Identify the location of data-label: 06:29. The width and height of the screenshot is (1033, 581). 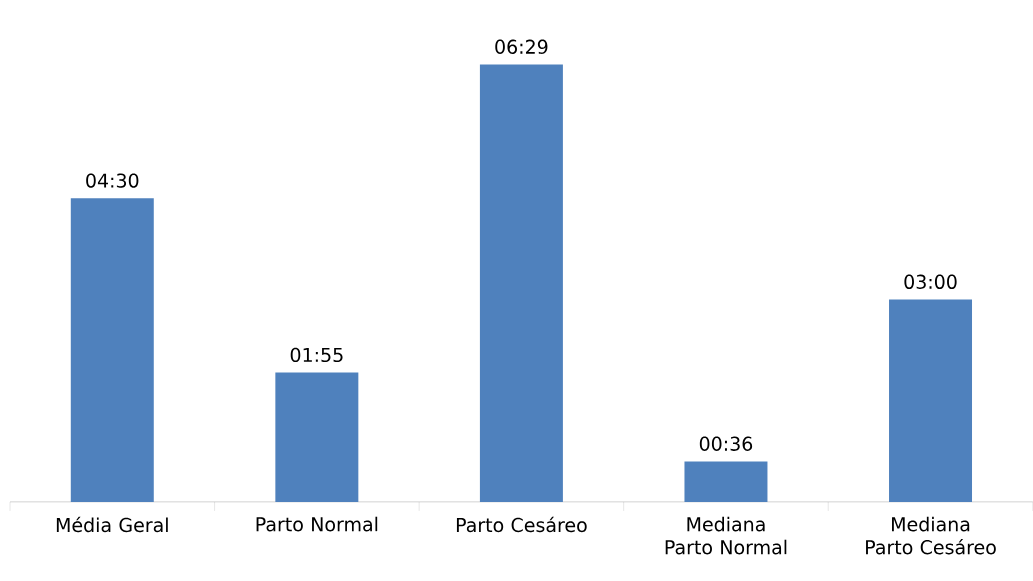
(521, 46).